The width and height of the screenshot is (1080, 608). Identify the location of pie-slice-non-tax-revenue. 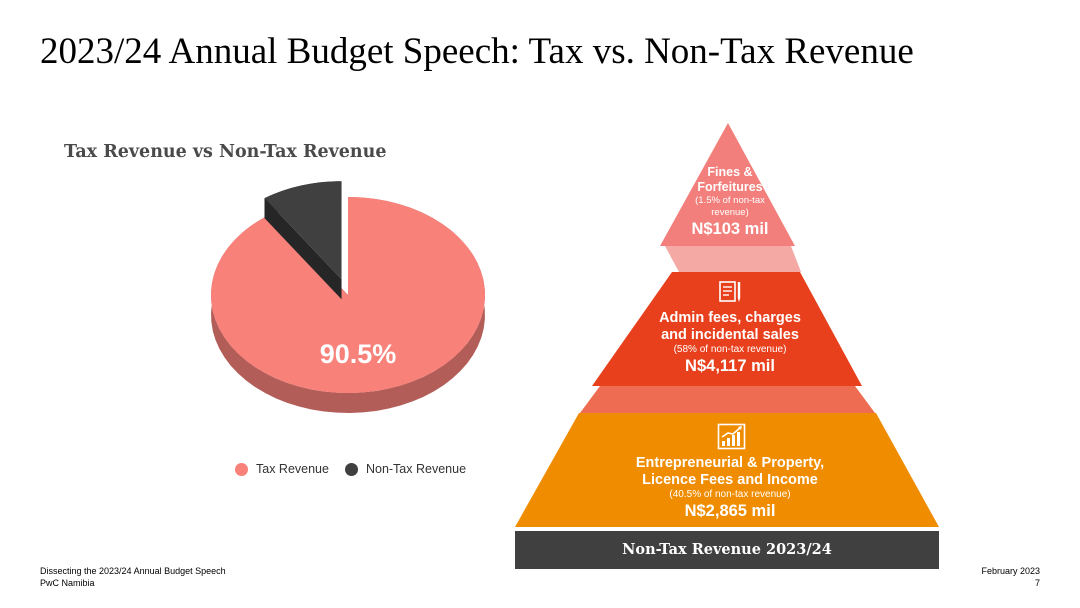
(303, 230).